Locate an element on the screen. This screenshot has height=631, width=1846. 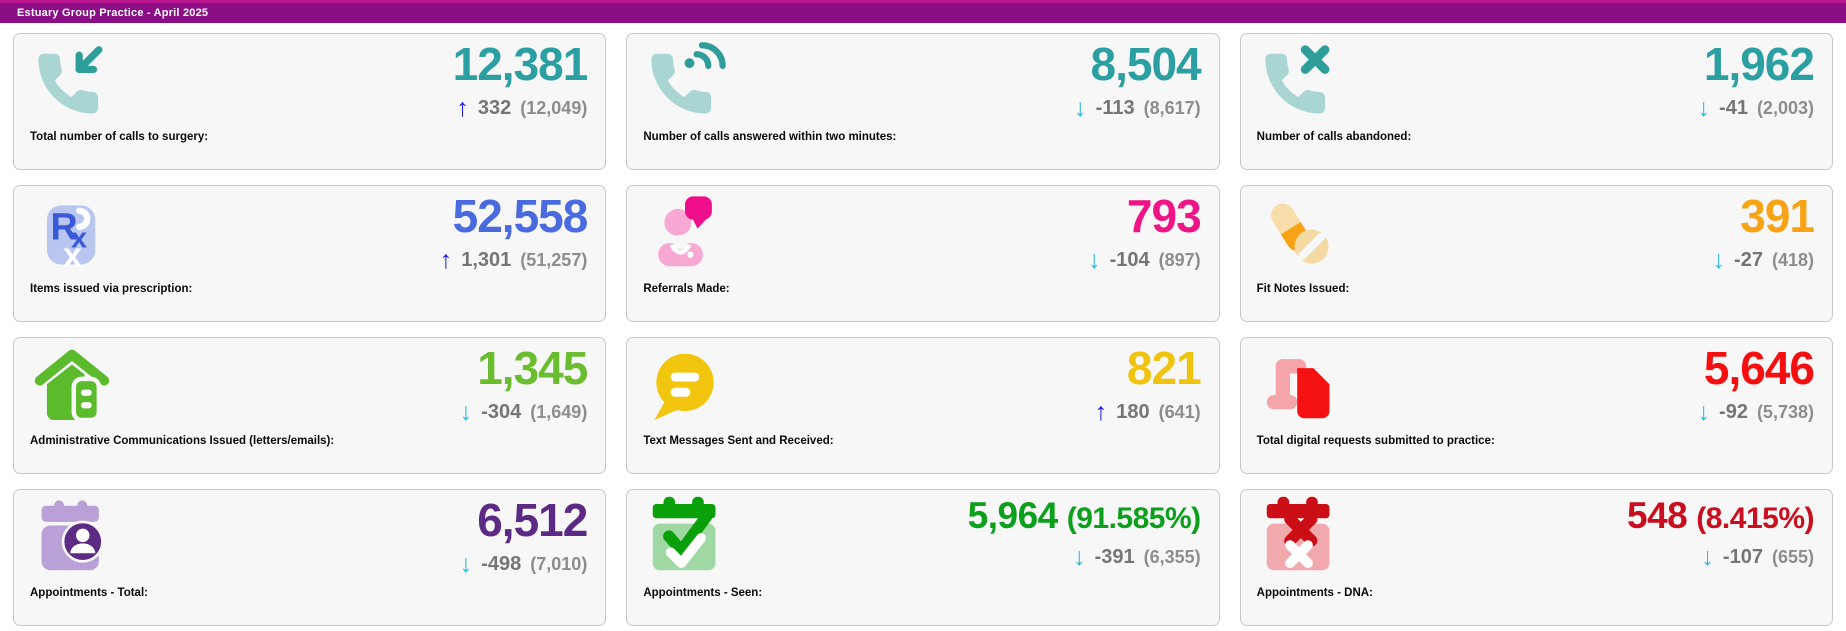
kpi-delta: -27 is located at coordinates (1748, 260).